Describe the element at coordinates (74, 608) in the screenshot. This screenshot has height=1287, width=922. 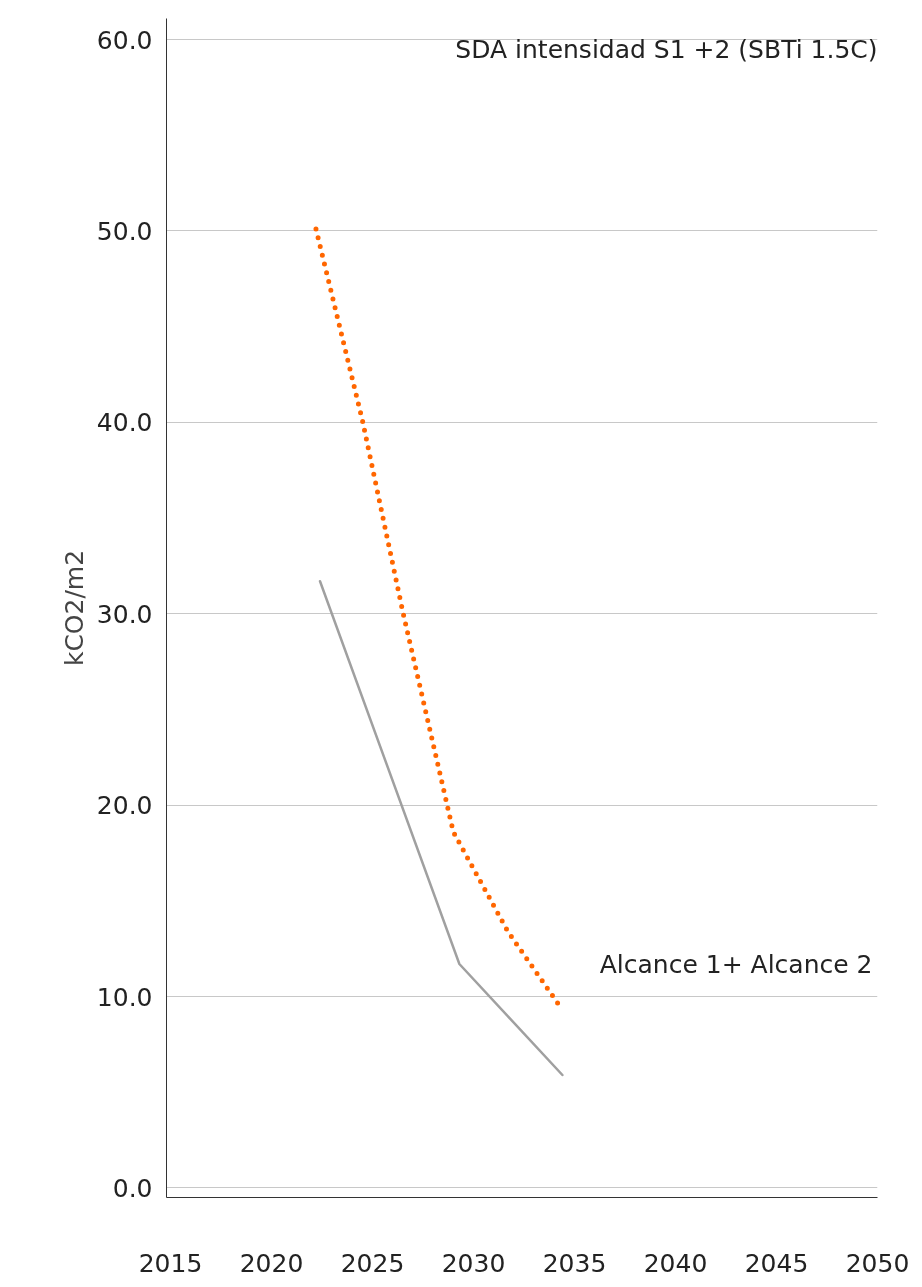
I see `y-axis-title: kCO2/m2` at that location.